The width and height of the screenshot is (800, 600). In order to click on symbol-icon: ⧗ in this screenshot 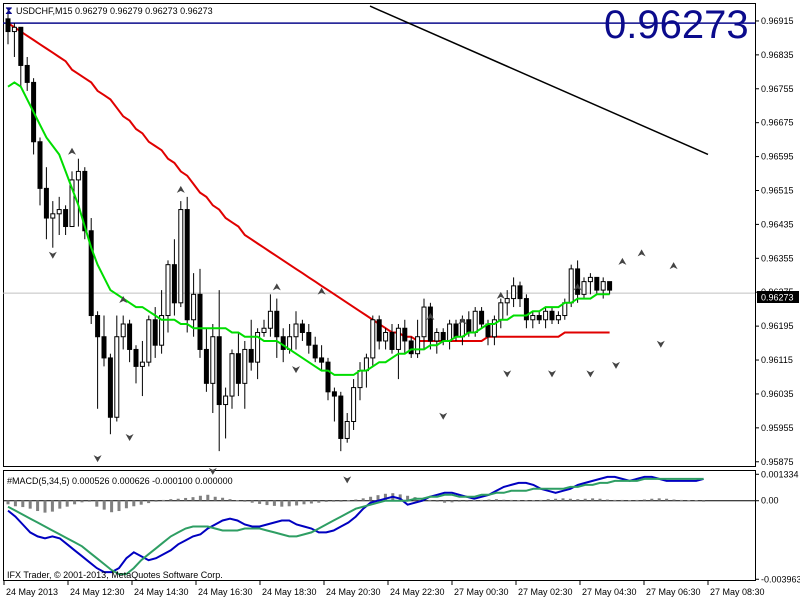, I will do `click(9, 10)`.